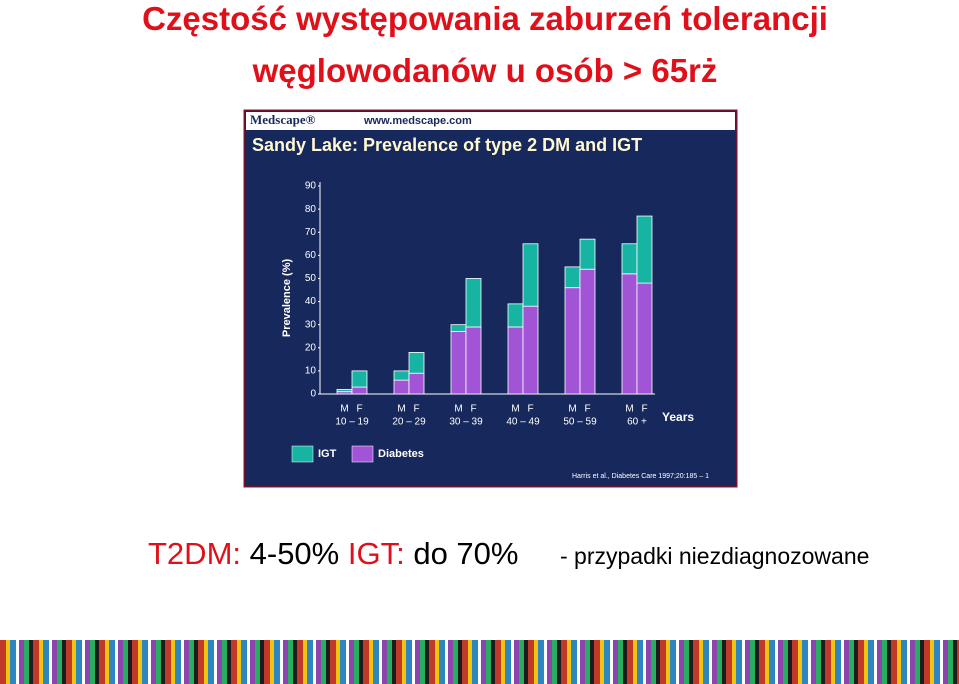  I want to click on legend-label: IGT, so click(327, 454).